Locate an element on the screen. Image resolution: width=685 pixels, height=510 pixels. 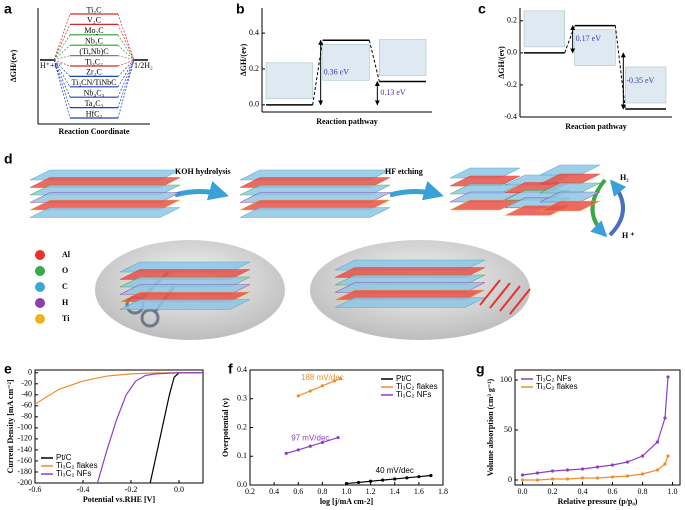
level-label: Ti₃C₂ is located at coordinates (94, 61).